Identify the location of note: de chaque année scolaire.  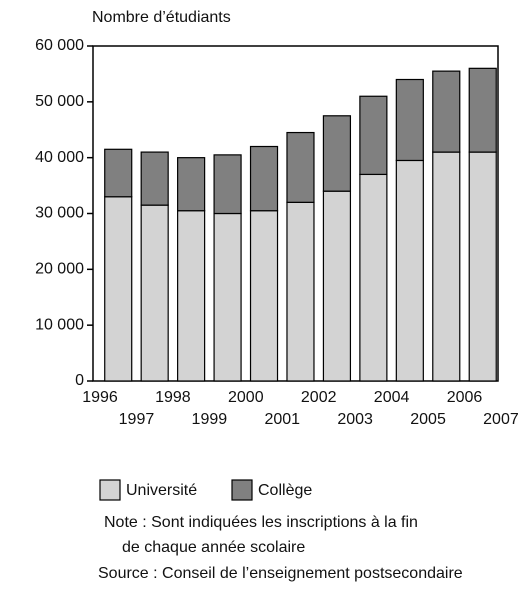
(213, 547).